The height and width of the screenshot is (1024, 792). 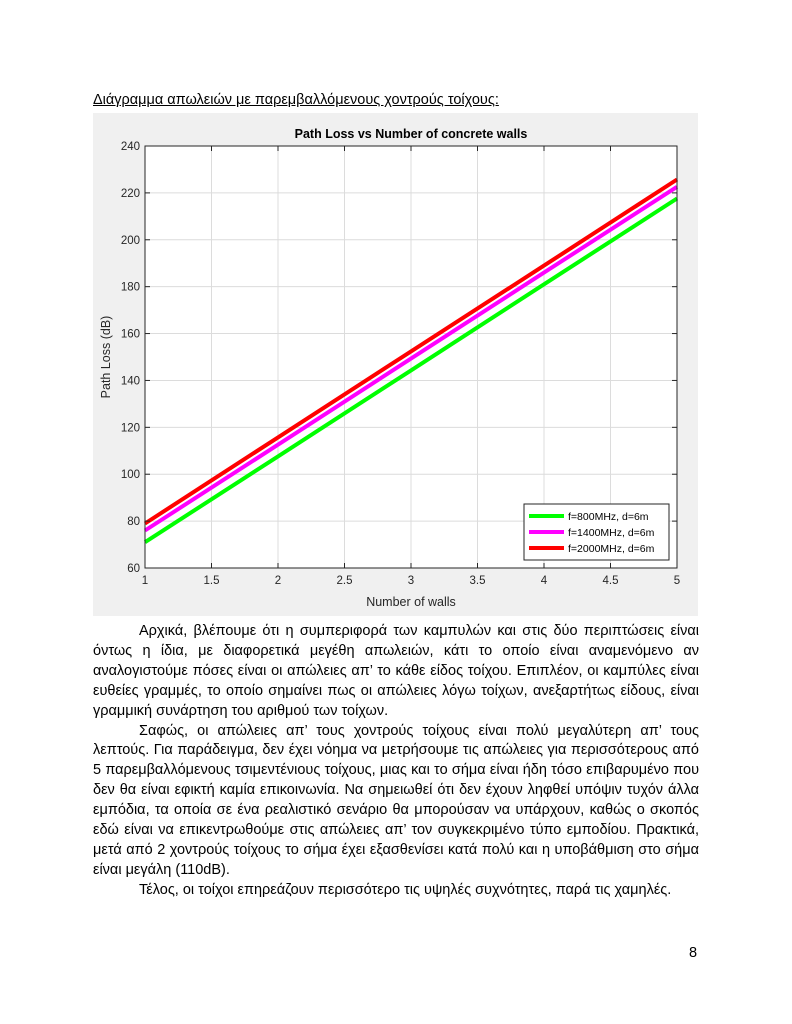 I want to click on legend-label-3: f=2000MHz, d=6m, so click(x=611, y=549).